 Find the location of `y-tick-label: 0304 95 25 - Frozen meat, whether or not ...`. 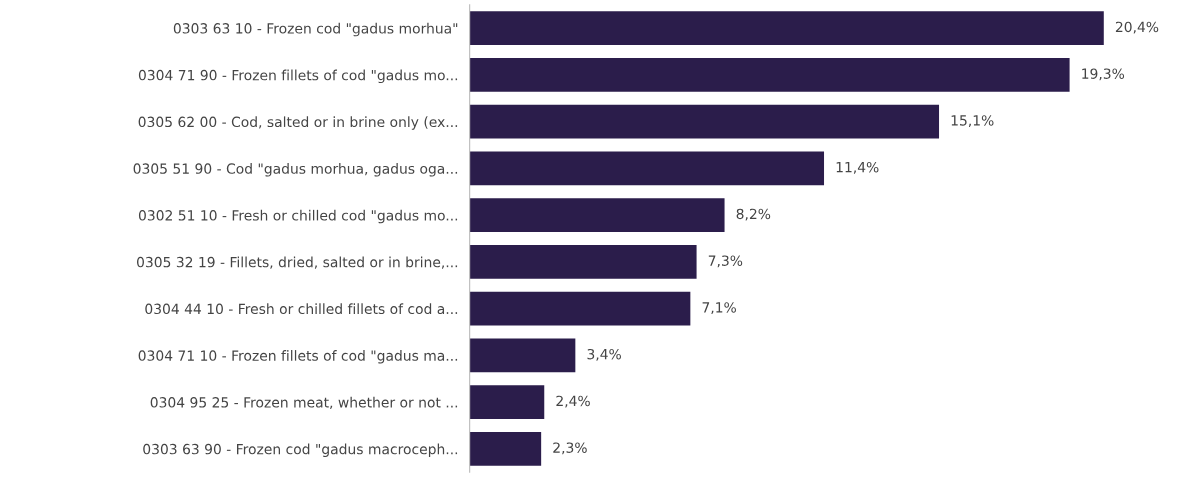

y-tick-label: 0304 95 25 - Frozen meat, whether or not ... is located at coordinates (304, 402).